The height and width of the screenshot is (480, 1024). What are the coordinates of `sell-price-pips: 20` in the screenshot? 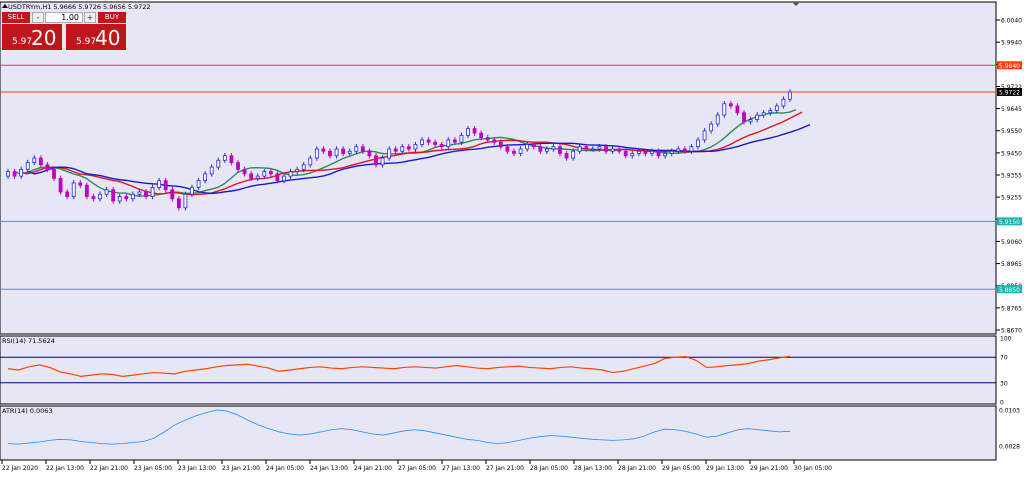 It's located at (44, 38).